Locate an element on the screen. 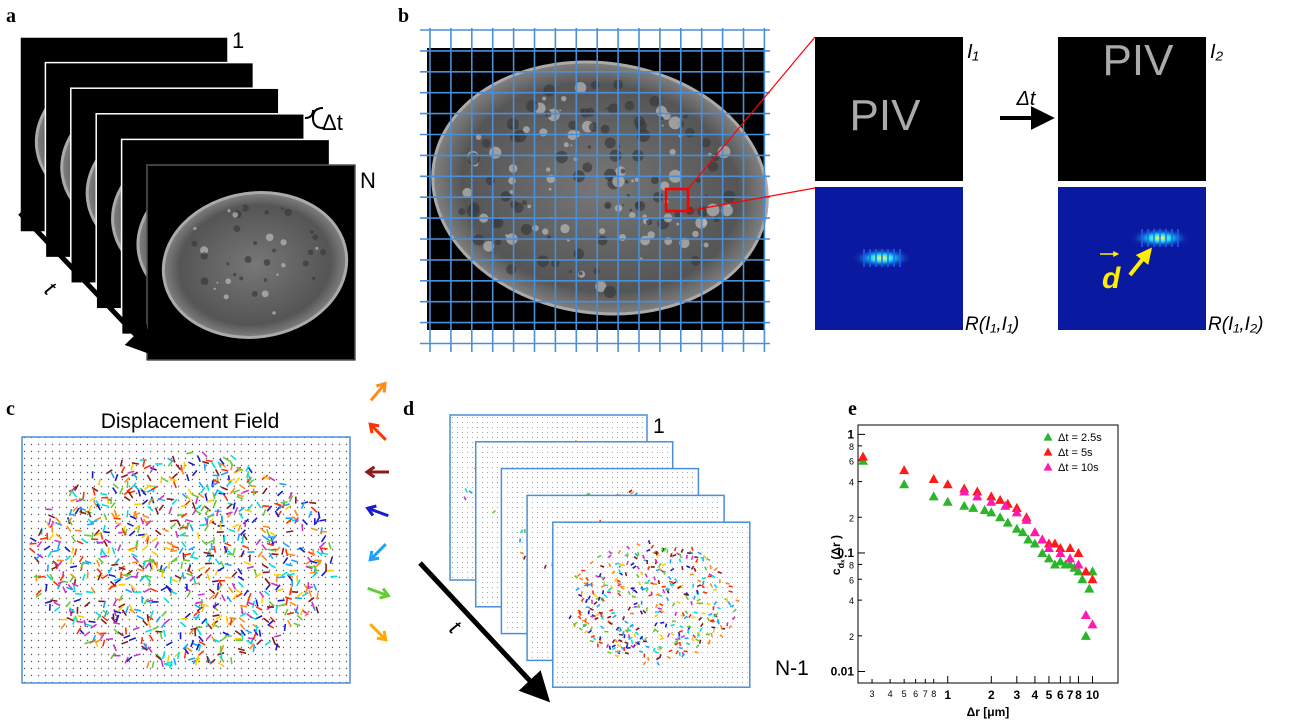 The width and height of the screenshot is (1290, 723). y-tick-label: 6 is located at coordinates (851, 580).